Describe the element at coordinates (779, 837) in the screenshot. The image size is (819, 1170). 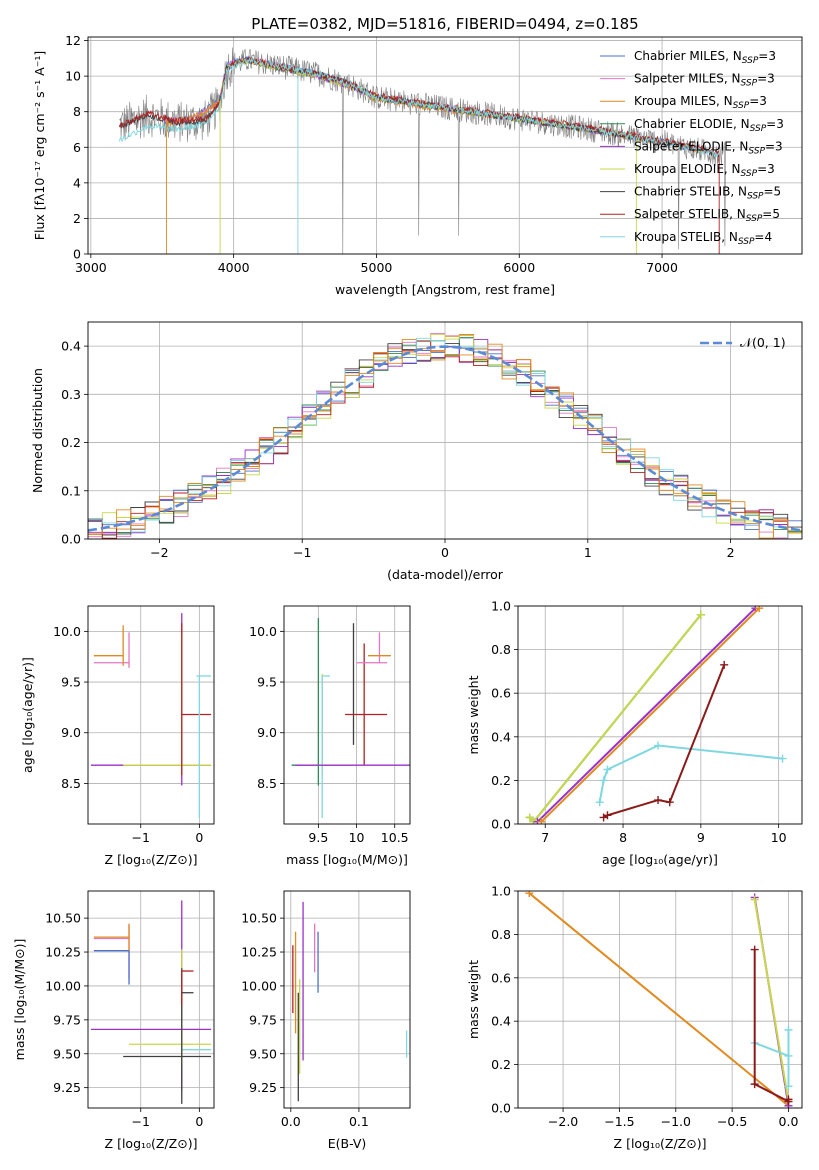
I see `x-tick-label: 10` at that location.